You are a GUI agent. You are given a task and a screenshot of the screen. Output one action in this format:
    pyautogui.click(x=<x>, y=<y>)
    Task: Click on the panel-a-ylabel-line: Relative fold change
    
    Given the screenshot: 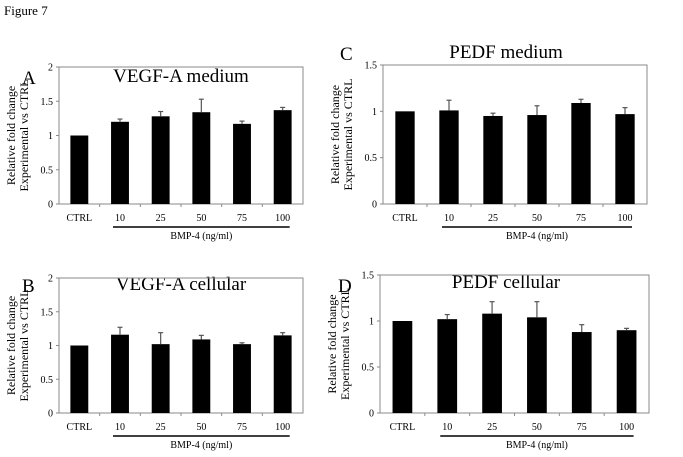 What is the action you would take?
    pyautogui.click(x=11, y=135)
    